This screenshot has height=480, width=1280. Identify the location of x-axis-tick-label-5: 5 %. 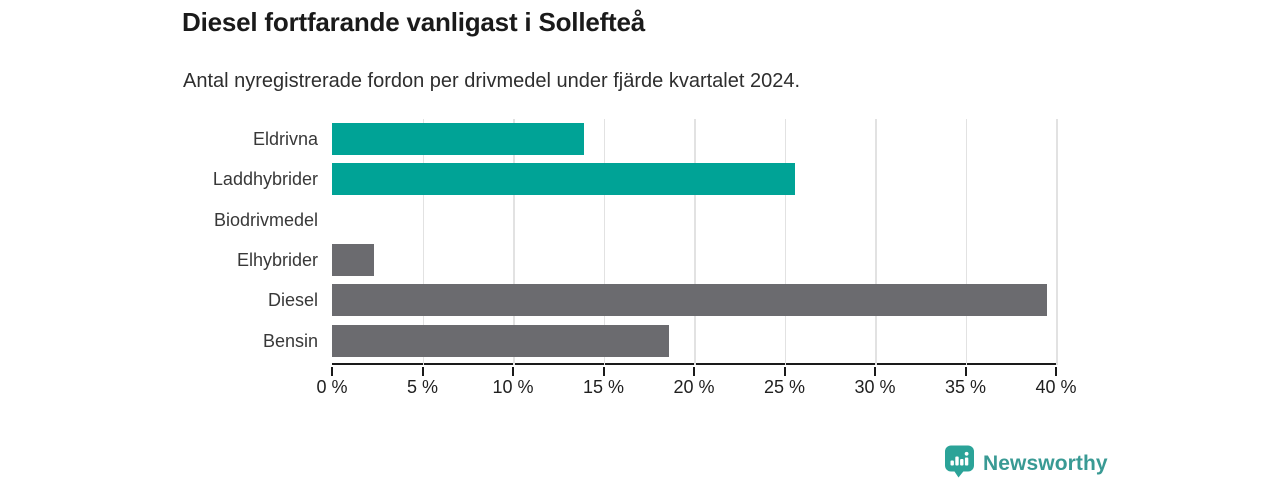
(422, 387).